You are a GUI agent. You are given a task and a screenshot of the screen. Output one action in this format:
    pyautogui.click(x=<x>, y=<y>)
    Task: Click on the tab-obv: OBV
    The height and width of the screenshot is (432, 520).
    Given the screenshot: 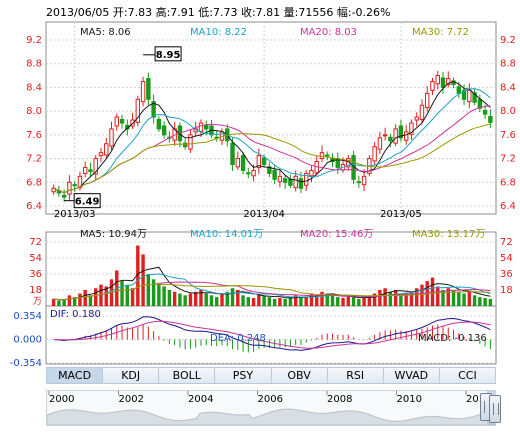 What is the action you would take?
    pyautogui.click(x=300, y=375)
    